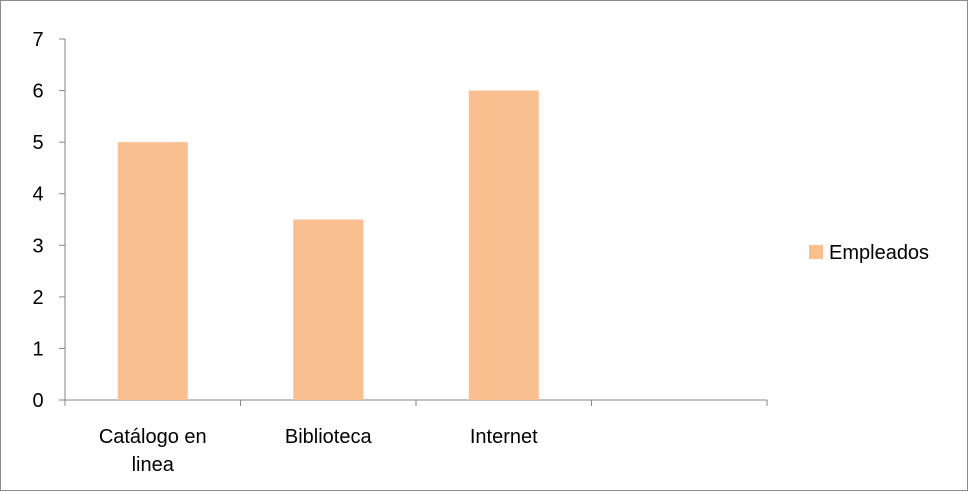  What do you see at coordinates (37, 401) in the screenshot?
I see `y-tick-label: 0` at bounding box center [37, 401].